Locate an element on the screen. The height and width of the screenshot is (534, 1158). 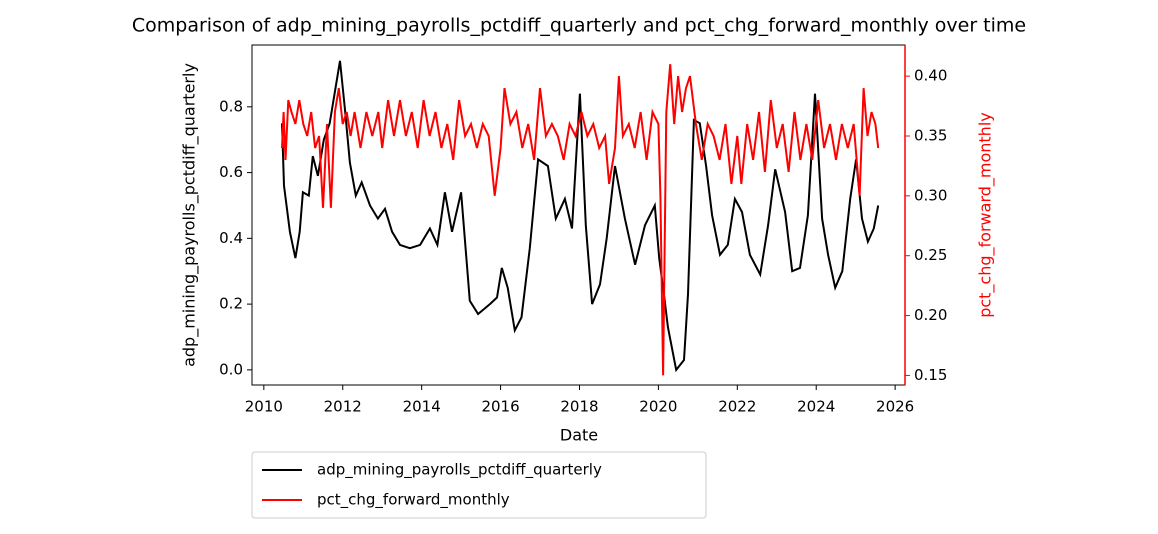
legend-label: adp_mining_payrolls_pctdiff_quarterly is located at coordinates (459, 470).